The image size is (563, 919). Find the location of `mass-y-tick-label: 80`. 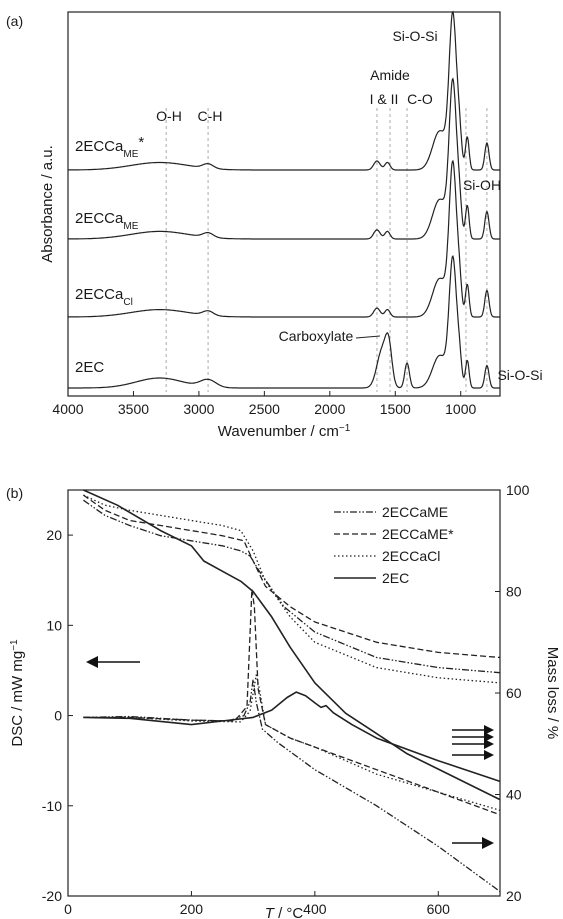

mass-y-tick-label: 80 is located at coordinates (514, 592).